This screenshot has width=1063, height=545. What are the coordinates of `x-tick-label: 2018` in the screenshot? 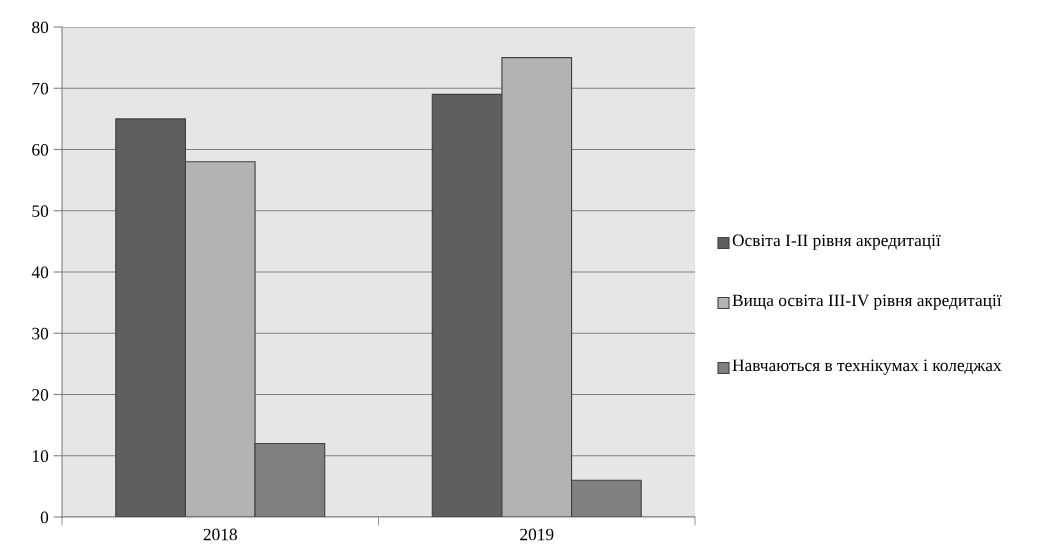 It's located at (220, 534).